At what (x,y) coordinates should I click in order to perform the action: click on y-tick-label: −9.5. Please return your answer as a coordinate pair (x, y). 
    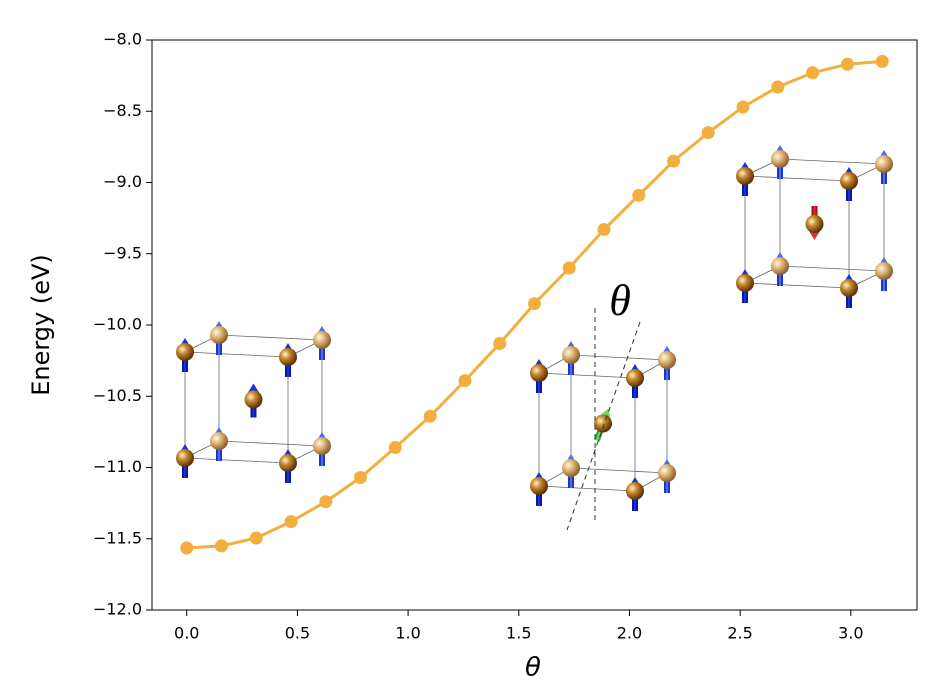
    Looking at the image, I should click on (122, 252).